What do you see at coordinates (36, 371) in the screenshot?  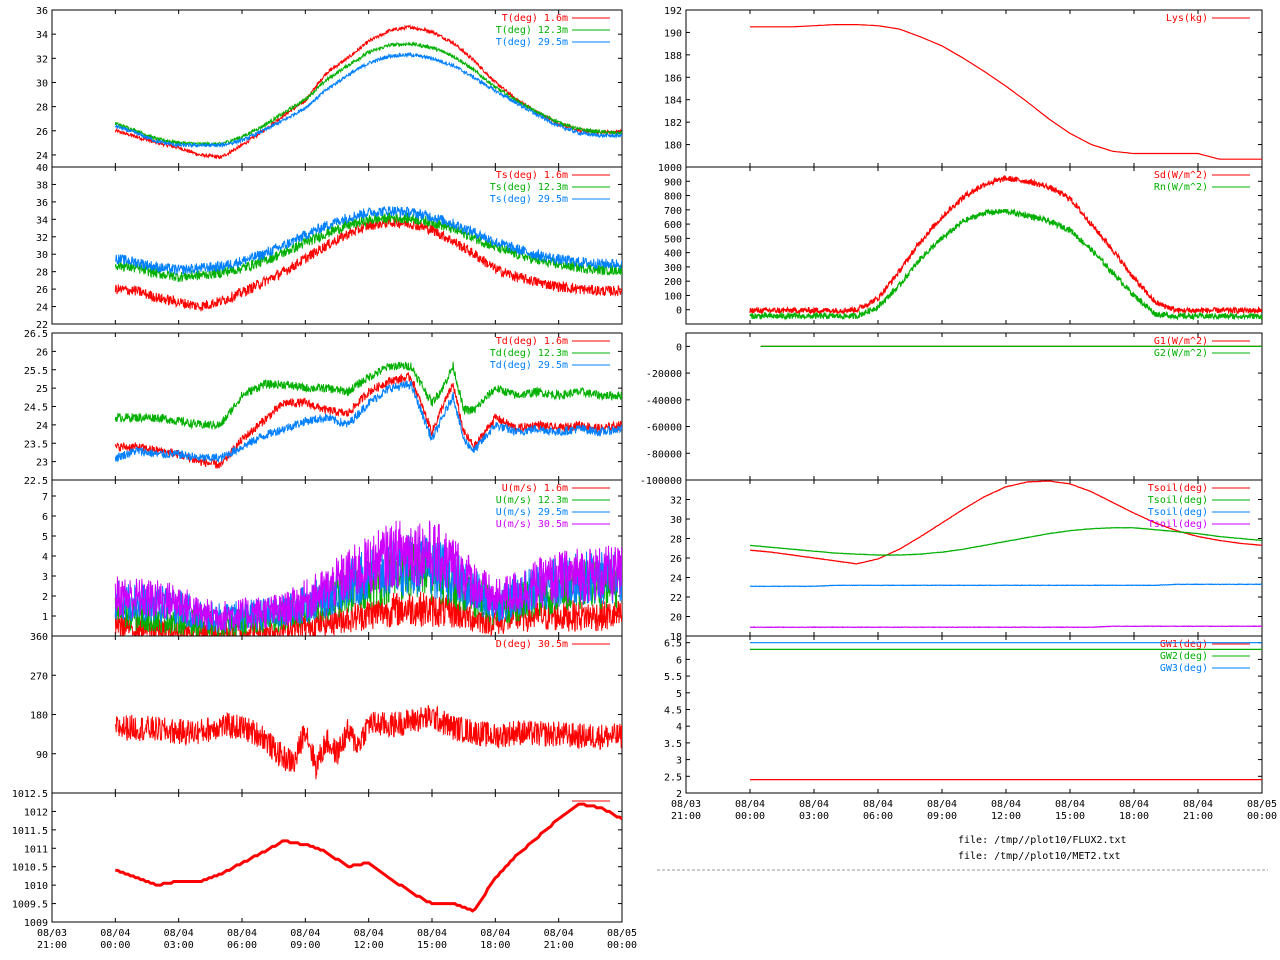 I see `y-tick-label: 25.5` at bounding box center [36, 371].